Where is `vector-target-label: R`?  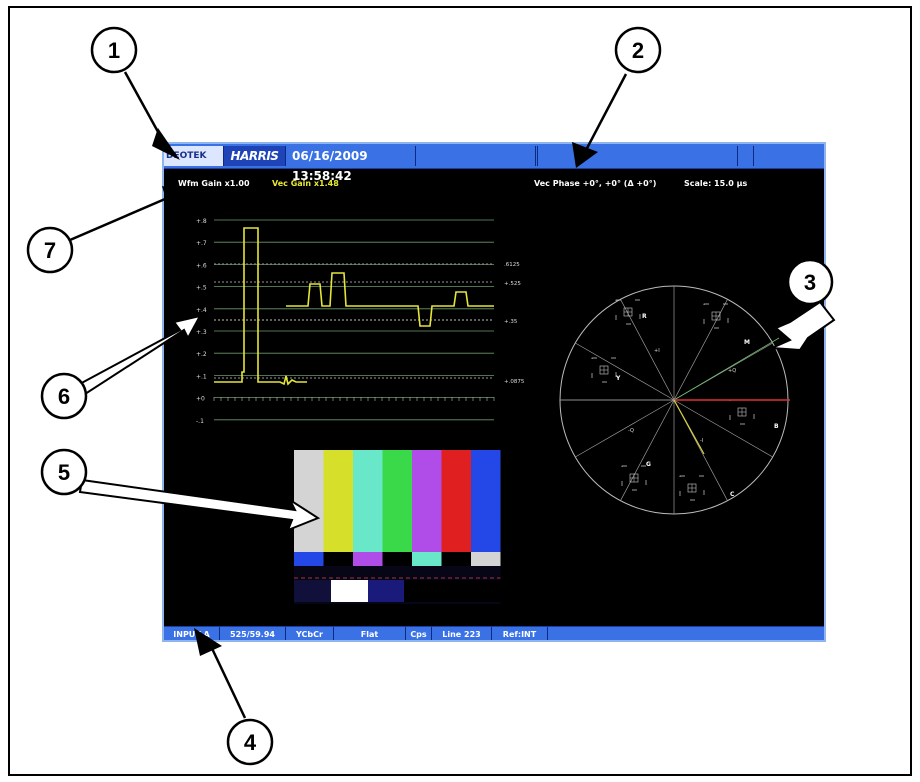 vector-target-label: R is located at coordinates (644, 316).